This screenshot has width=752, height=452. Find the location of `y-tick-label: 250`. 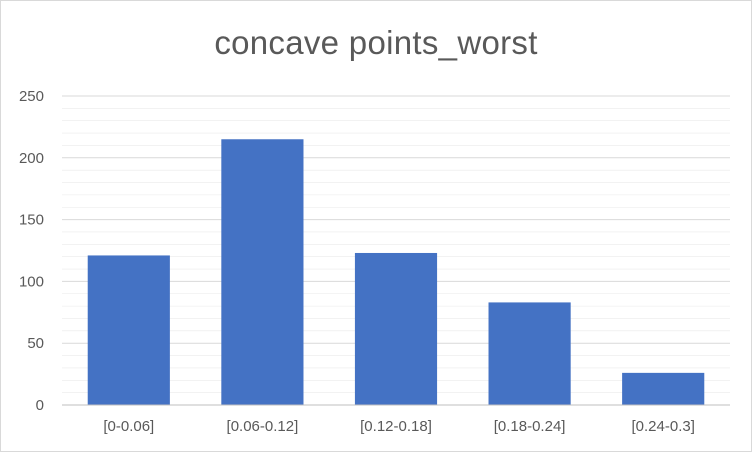

y-tick-label: 250 is located at coordinates (31, 96).